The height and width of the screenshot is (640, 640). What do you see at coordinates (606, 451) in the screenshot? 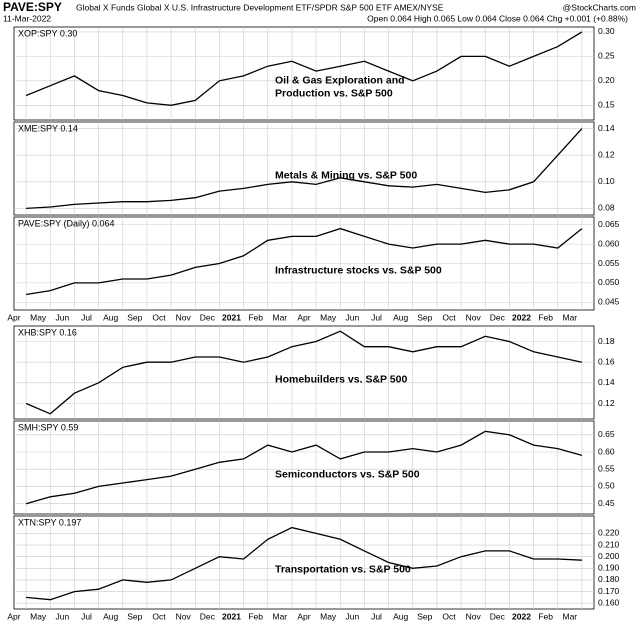
I see `y-tick-label: 0.60` at bounding box center [606, 451].